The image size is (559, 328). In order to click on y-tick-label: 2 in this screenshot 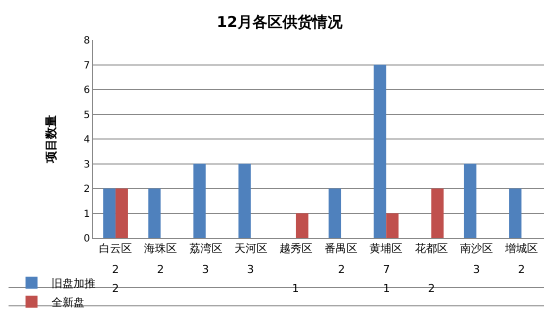, I will do `click(87, 189)`.